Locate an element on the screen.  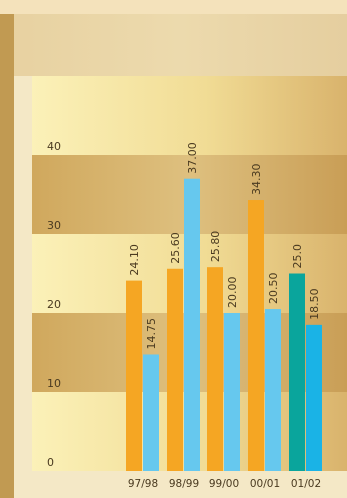
value-label: 20.50 is located at coordinates (273, 289).